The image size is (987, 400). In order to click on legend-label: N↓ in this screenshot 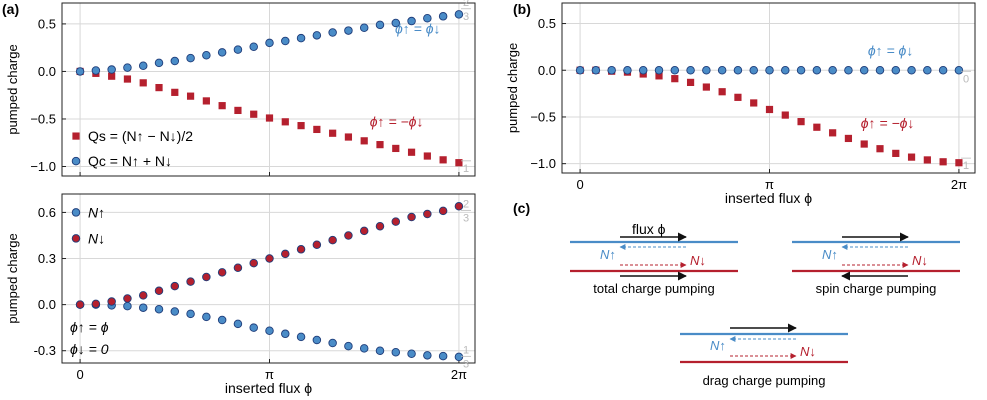, I will do `click(96, 238)`.